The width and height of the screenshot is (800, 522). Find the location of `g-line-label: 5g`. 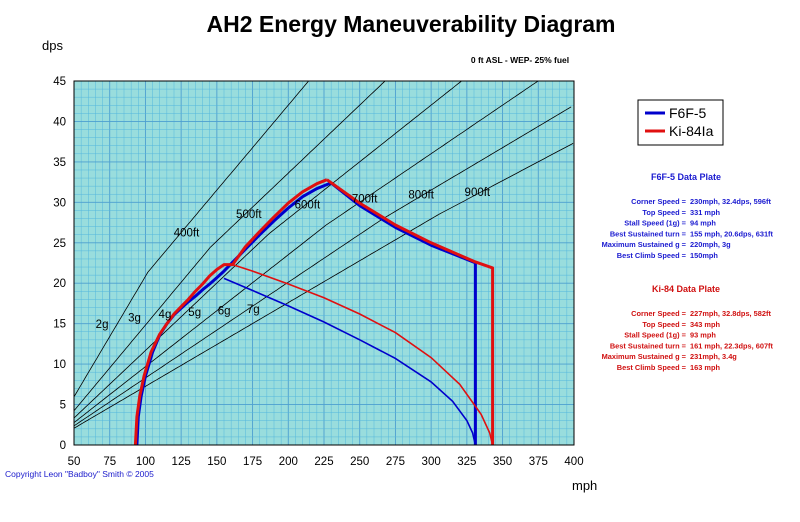

g-line-label: 5g is located at coordinates (194, 313).